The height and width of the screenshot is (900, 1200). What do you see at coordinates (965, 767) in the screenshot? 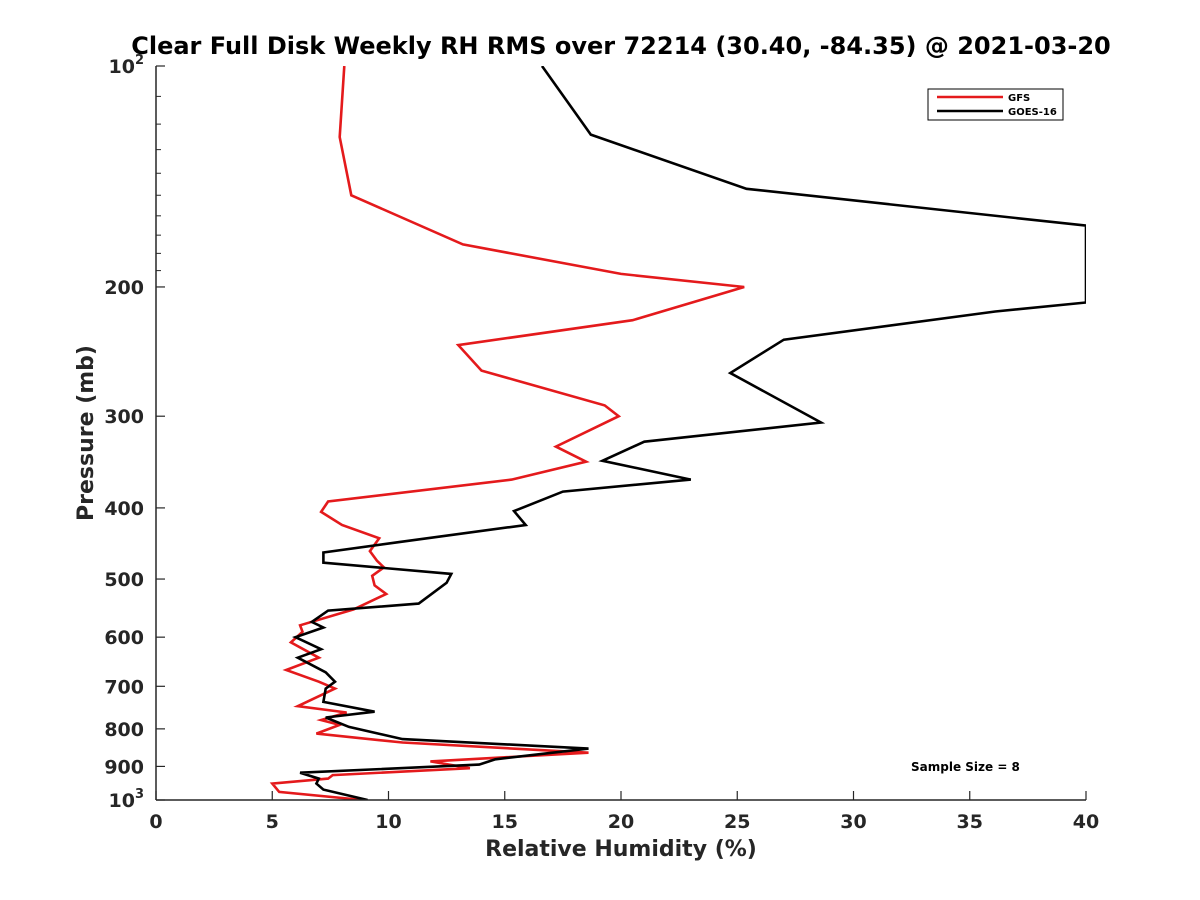
I see `sample-size-annotation: Sample Size = 8` at bounding box center [965, 767].